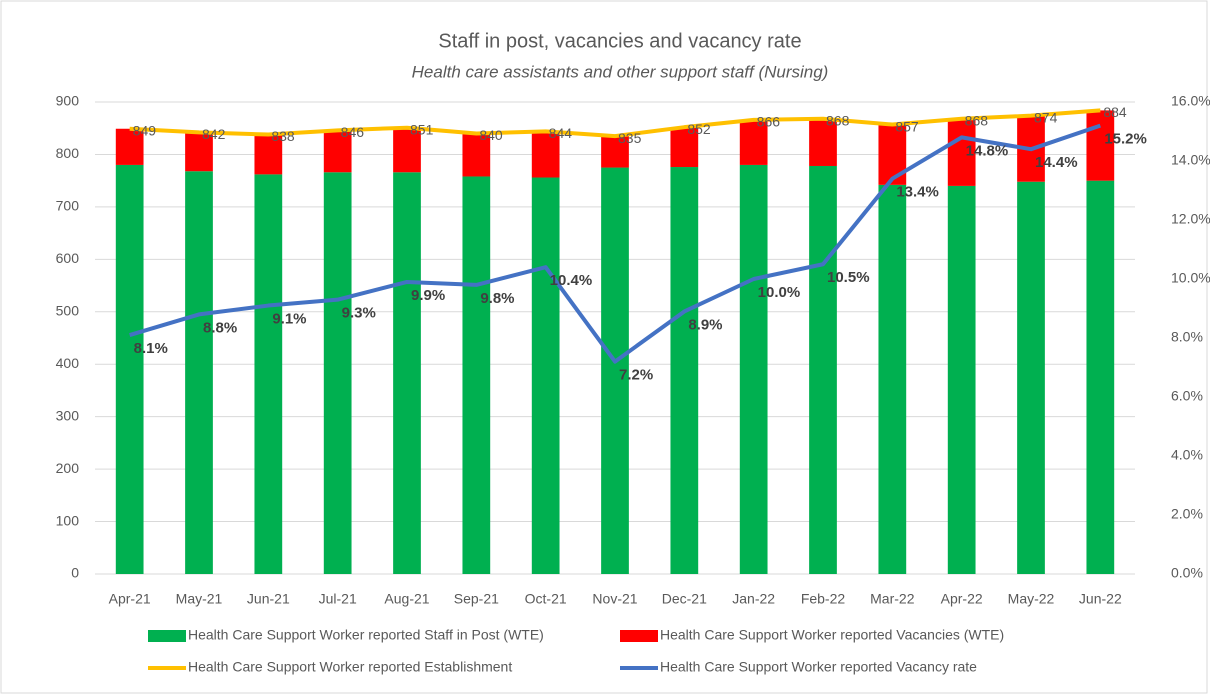  Describe the element at coordinates (753, 599) in the screenshot. I see `x-tick-label: Jan-22` at that location.